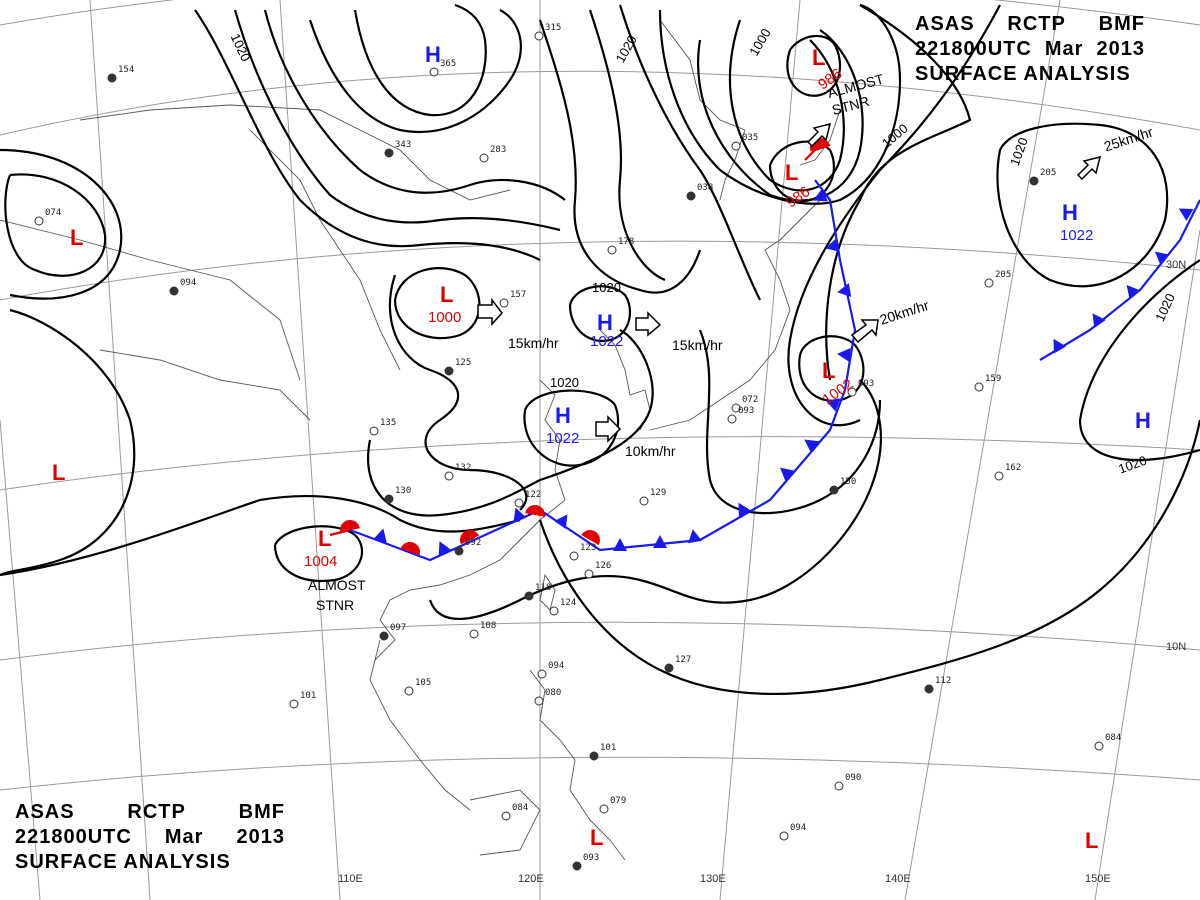  Describe the element at coordinates (420, 60) in the screenshot. I see `isobar-north-high-inner` at that location.